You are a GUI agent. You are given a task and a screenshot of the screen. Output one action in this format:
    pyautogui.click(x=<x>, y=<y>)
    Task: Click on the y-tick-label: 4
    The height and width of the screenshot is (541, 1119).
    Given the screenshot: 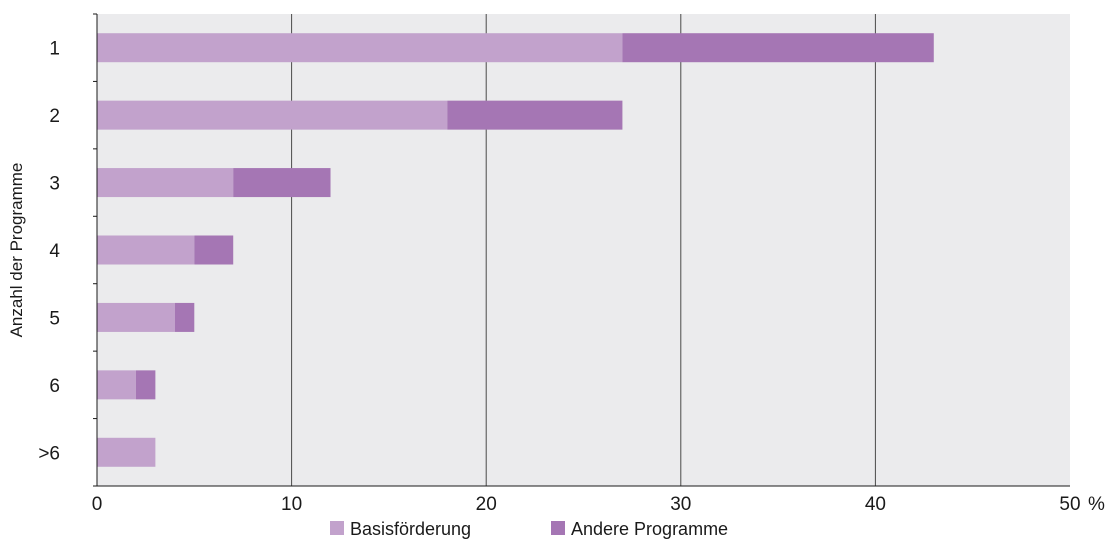 What is the action you would take?
    pyautogui.click(x=54, y=251)
    